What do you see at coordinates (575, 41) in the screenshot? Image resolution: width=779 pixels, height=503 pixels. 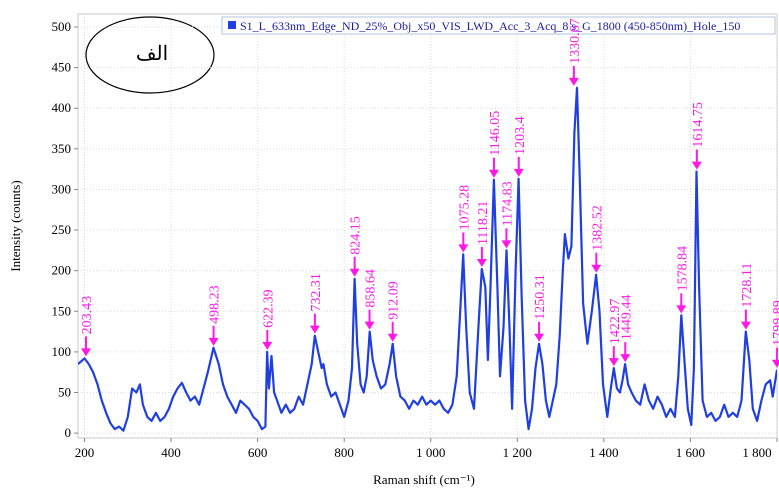 I see `peak-label: 1330.67` at bounding box center [575, 41].